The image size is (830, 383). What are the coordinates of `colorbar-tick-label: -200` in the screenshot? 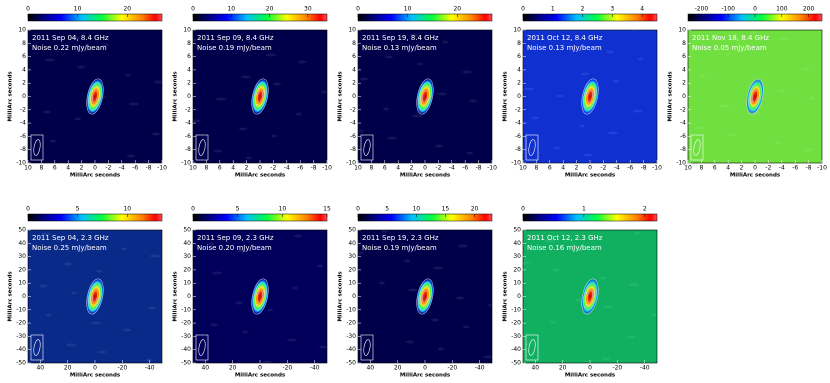 It's located at (702, 9).